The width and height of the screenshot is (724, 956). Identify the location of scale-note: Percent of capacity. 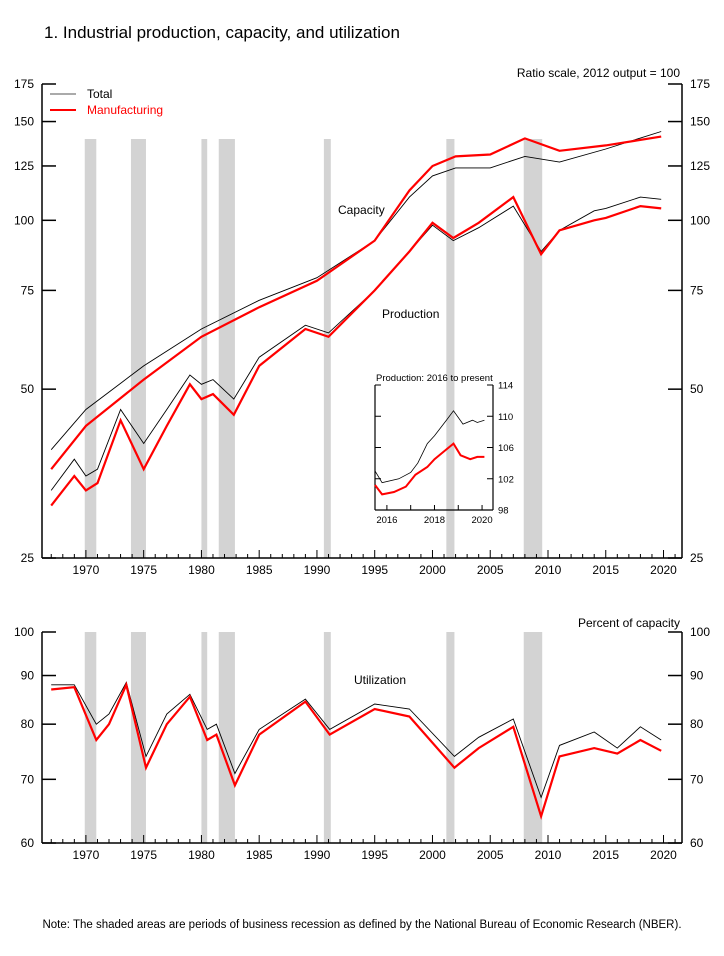
(629, 623).